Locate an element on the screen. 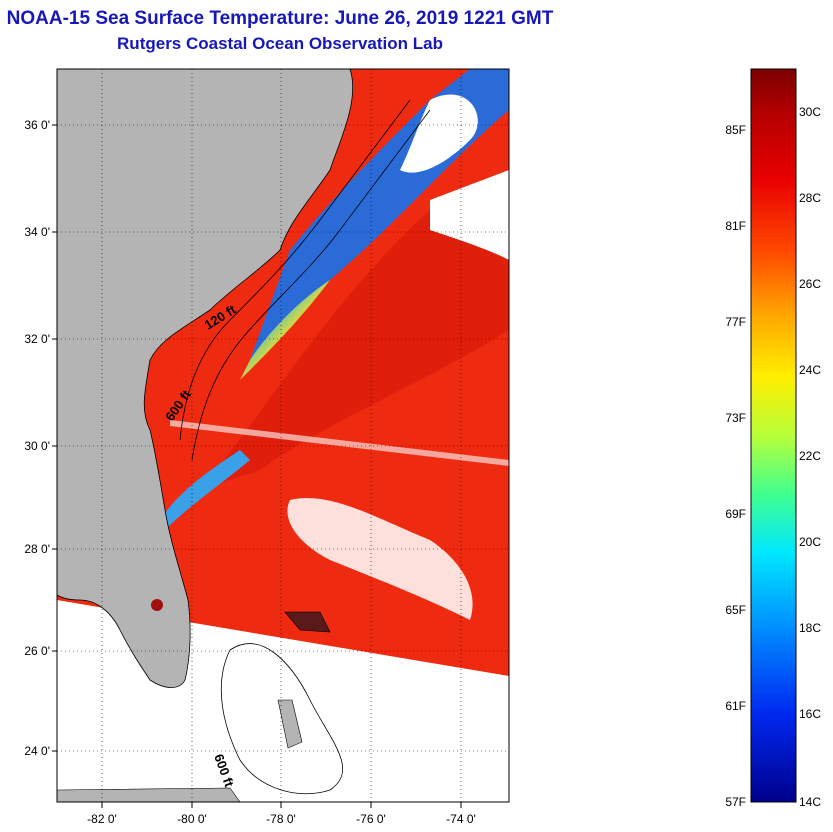 The height and width of the screenshot is (832, 833). longitude-axis: -82 0' -80 0' -78 0' -76 0' -74 0' is located at coordinates (281, 819).